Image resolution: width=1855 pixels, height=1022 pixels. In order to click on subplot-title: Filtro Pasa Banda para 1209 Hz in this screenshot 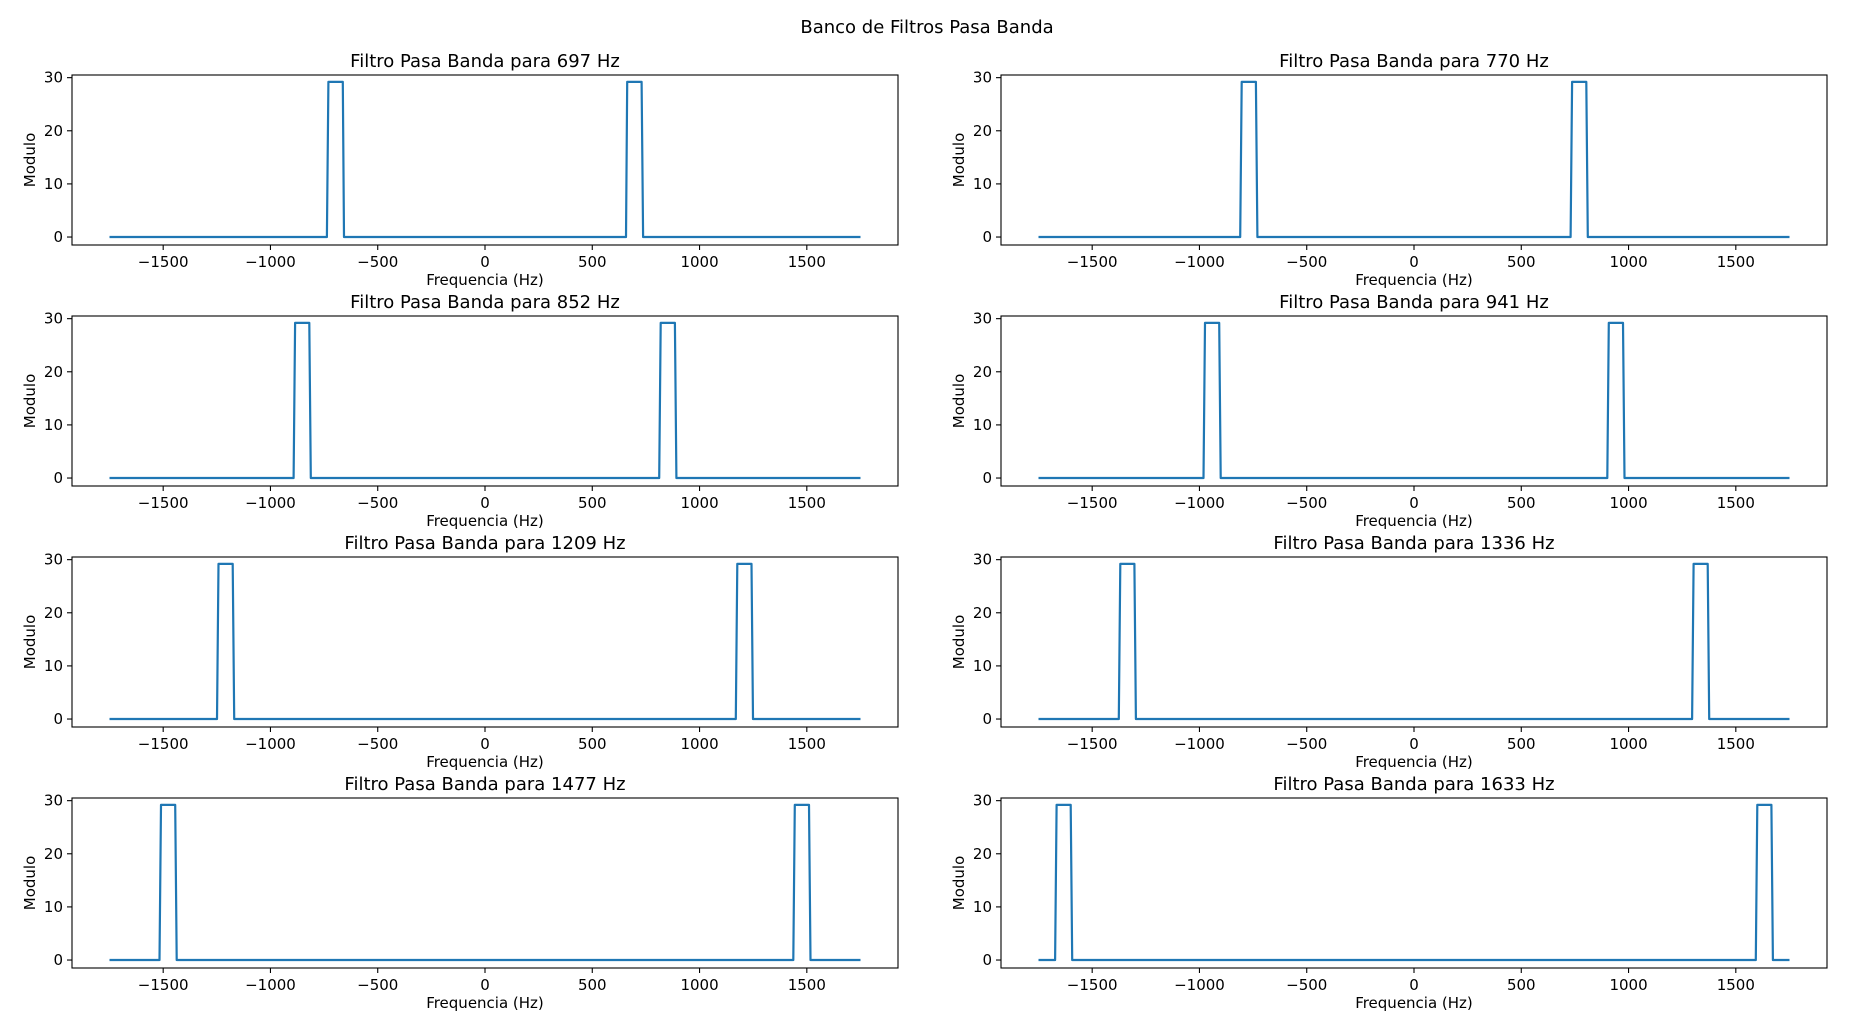, I will do `click(484, 543)`.